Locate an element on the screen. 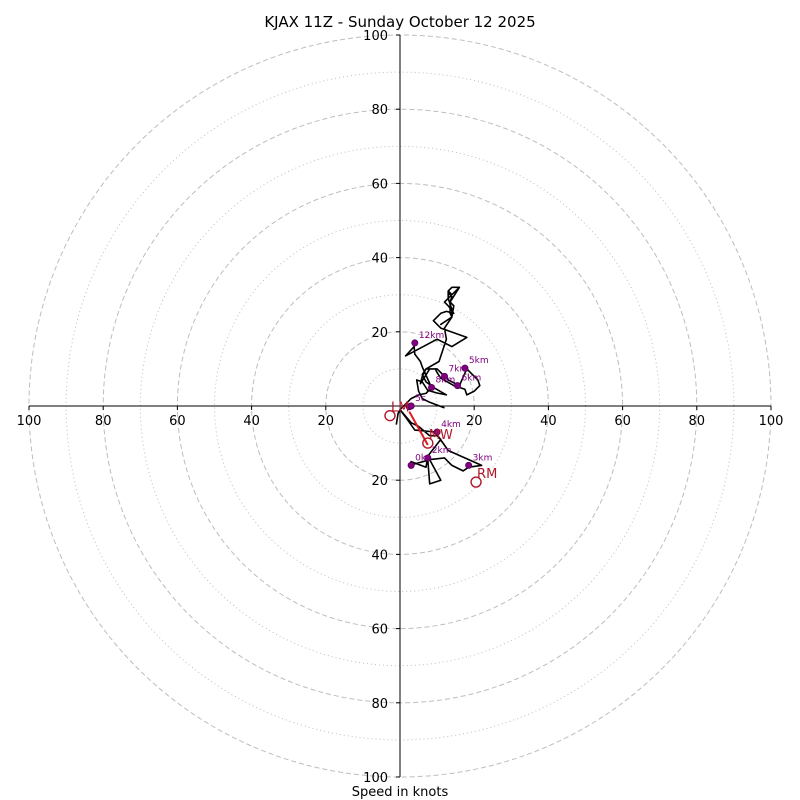 The image size is (800, 800). height-marker-label: 8km is located at coordinates (446, 380).